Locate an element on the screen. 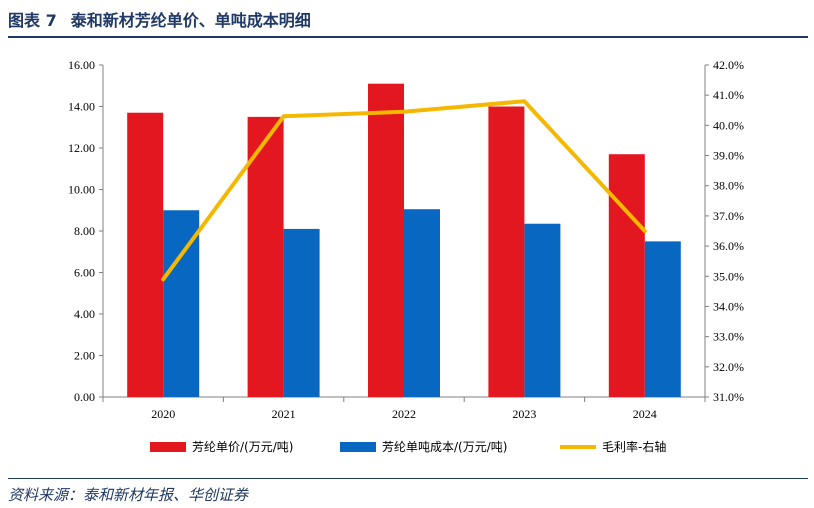 The width and height of the screenshot is (814, 508). y-left-tick-label: 10.00 is located at coordinates (81, 190).